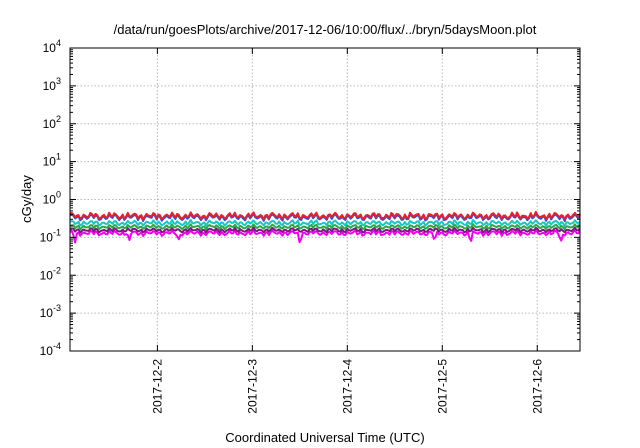 This screenshot has width=640, height=448. Describe the element at coordinates (52, 84) in the screenshot. I see `y-tick-label: 10³` at that location.